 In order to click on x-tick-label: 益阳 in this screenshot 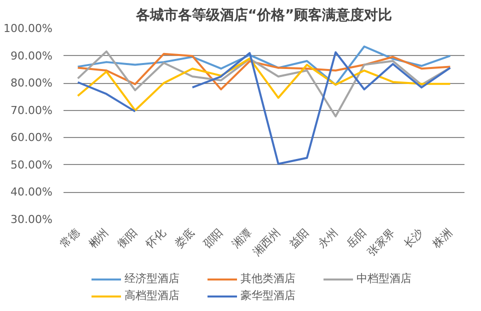, I will do `click(299, 238)`.